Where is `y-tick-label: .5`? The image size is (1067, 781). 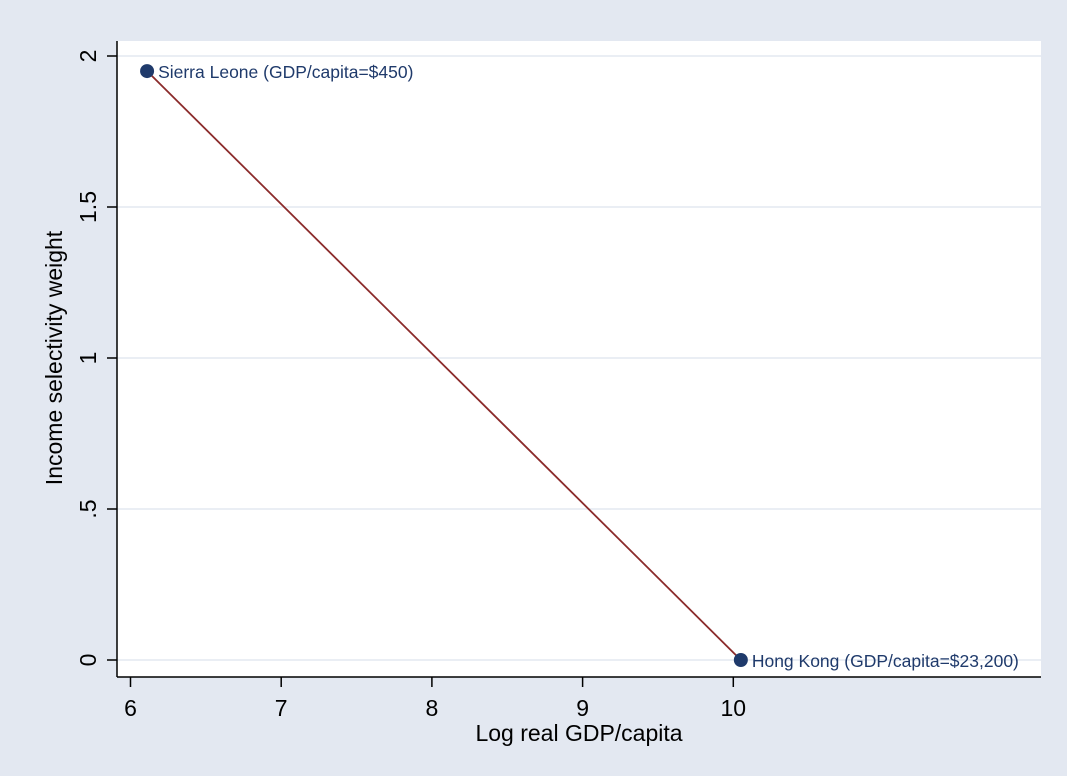 y-tick-label: .5 is located at coordinates (88, 508).